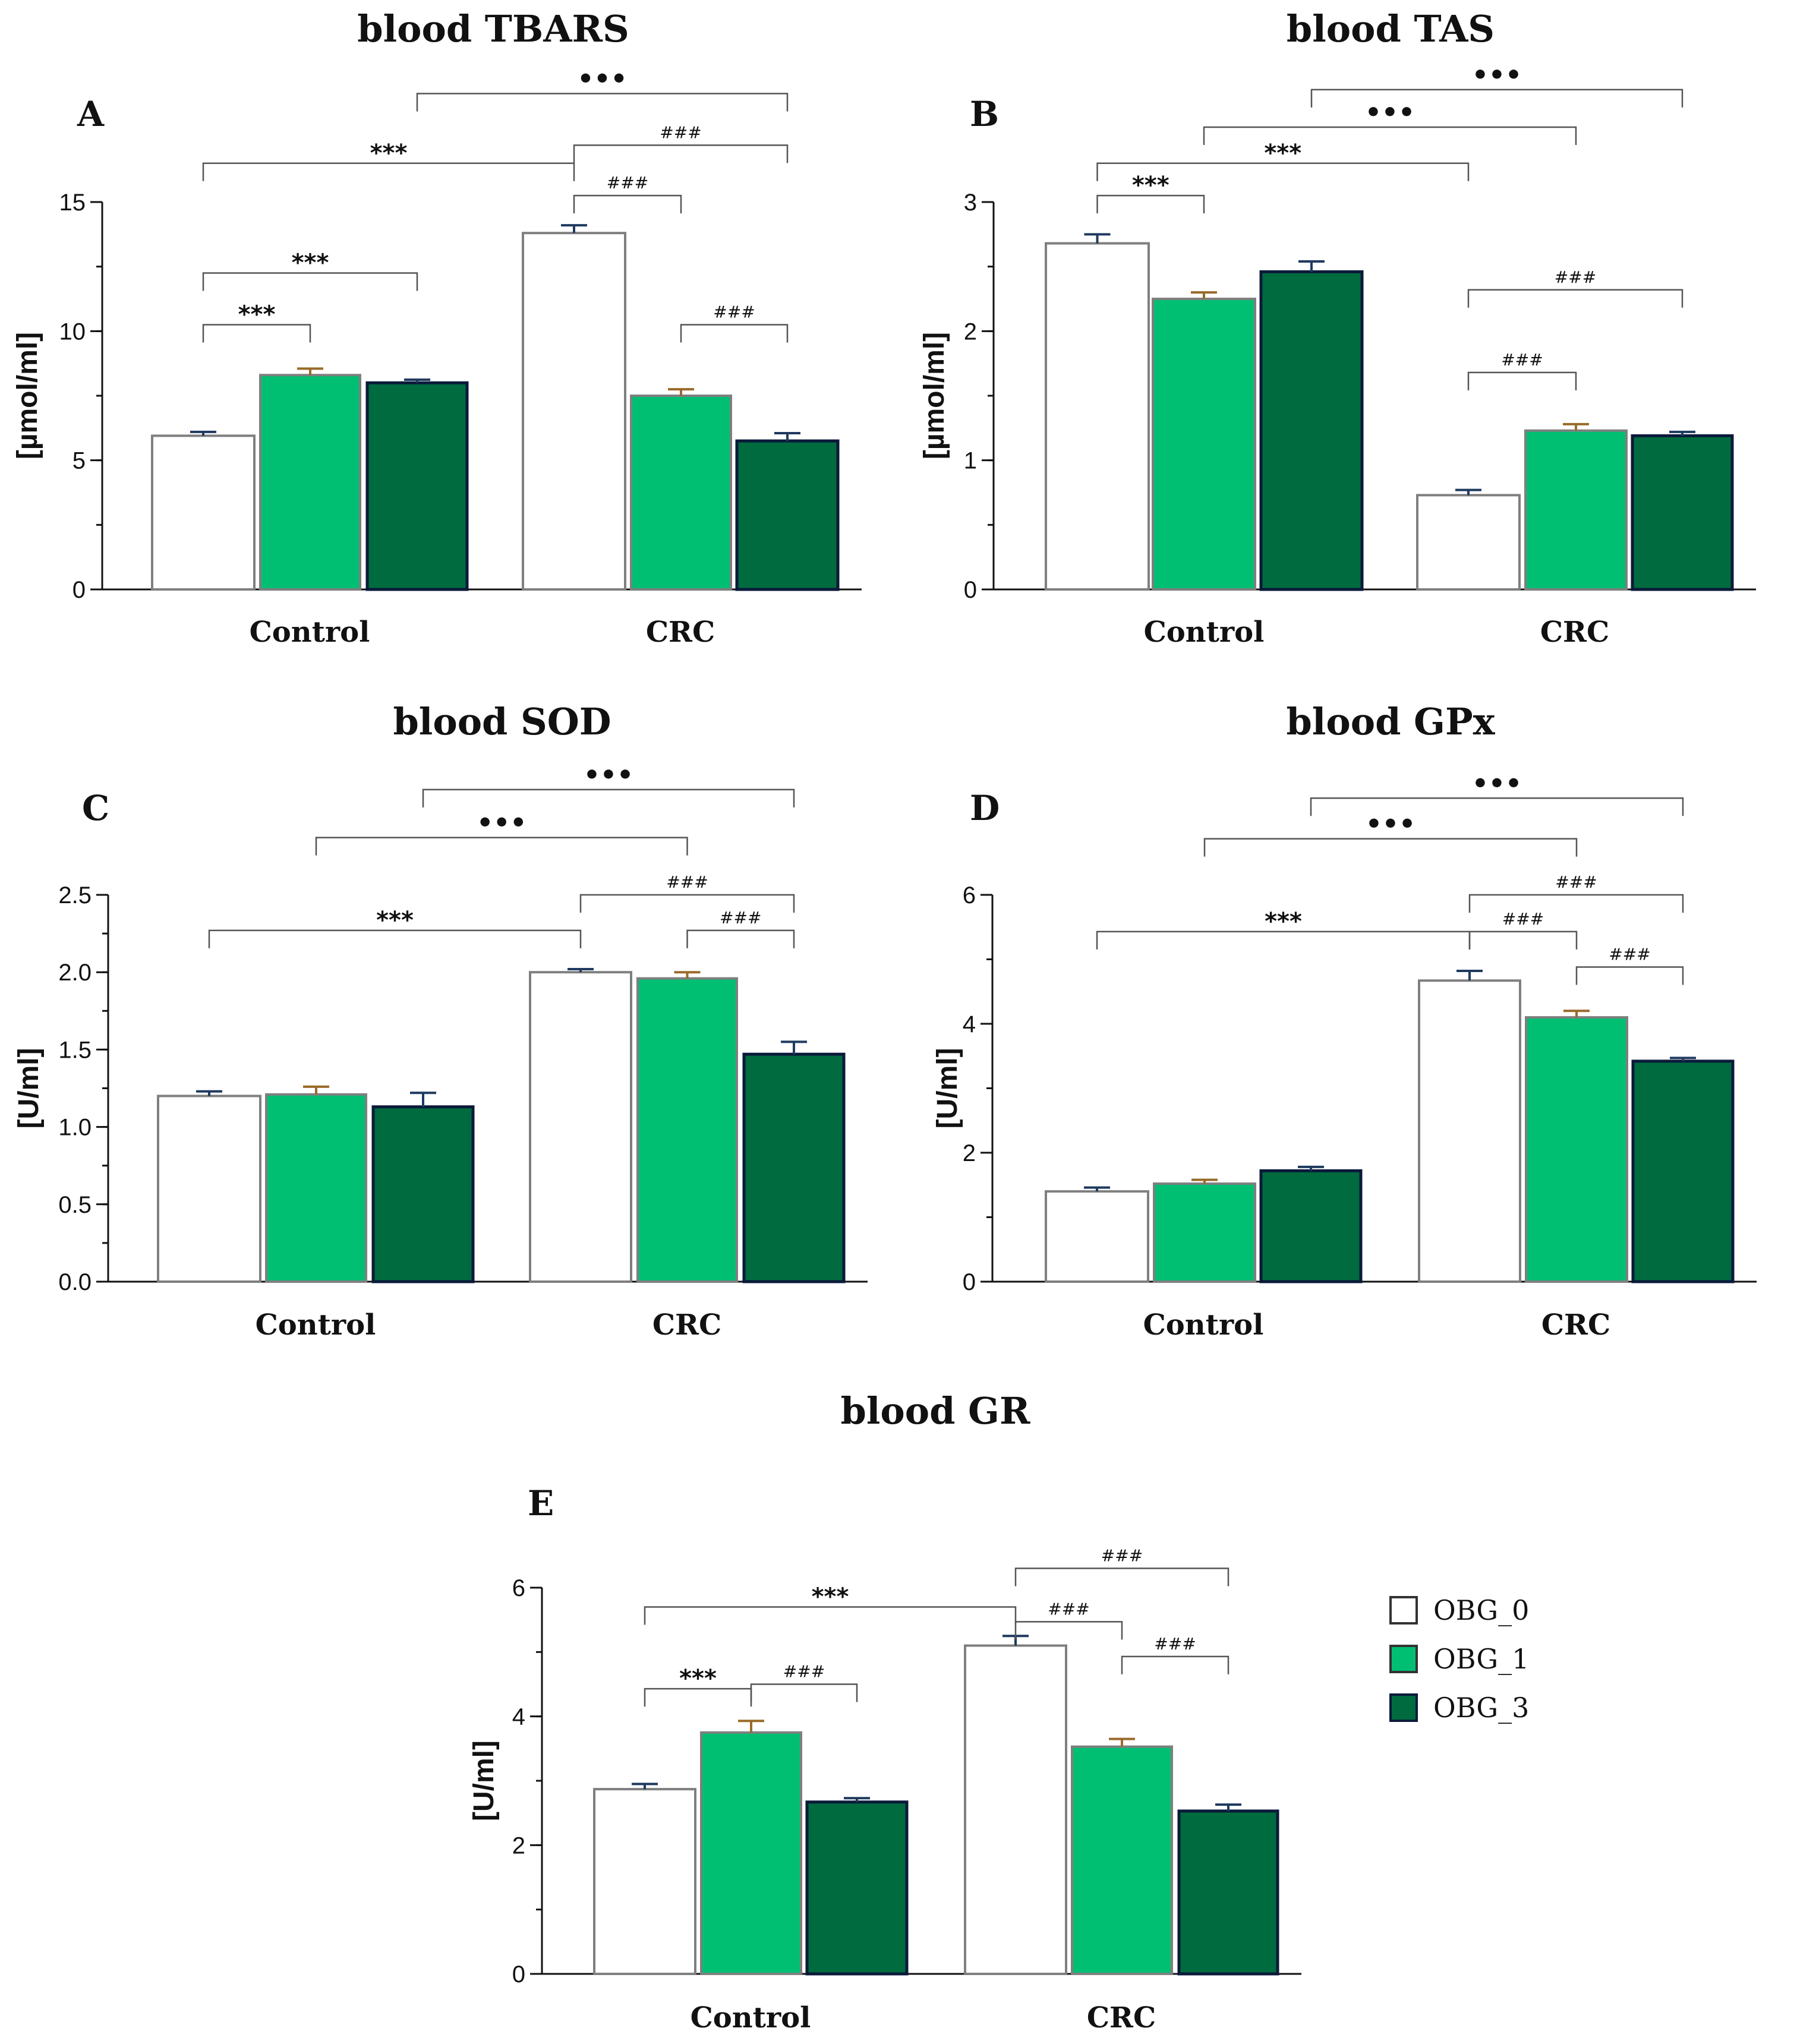 The height and width of the screenshot is (2044, 1797). Describe the element at coordinates (1391, 29) in the screenshot. I see `chart-title: blood TAS` at that location.